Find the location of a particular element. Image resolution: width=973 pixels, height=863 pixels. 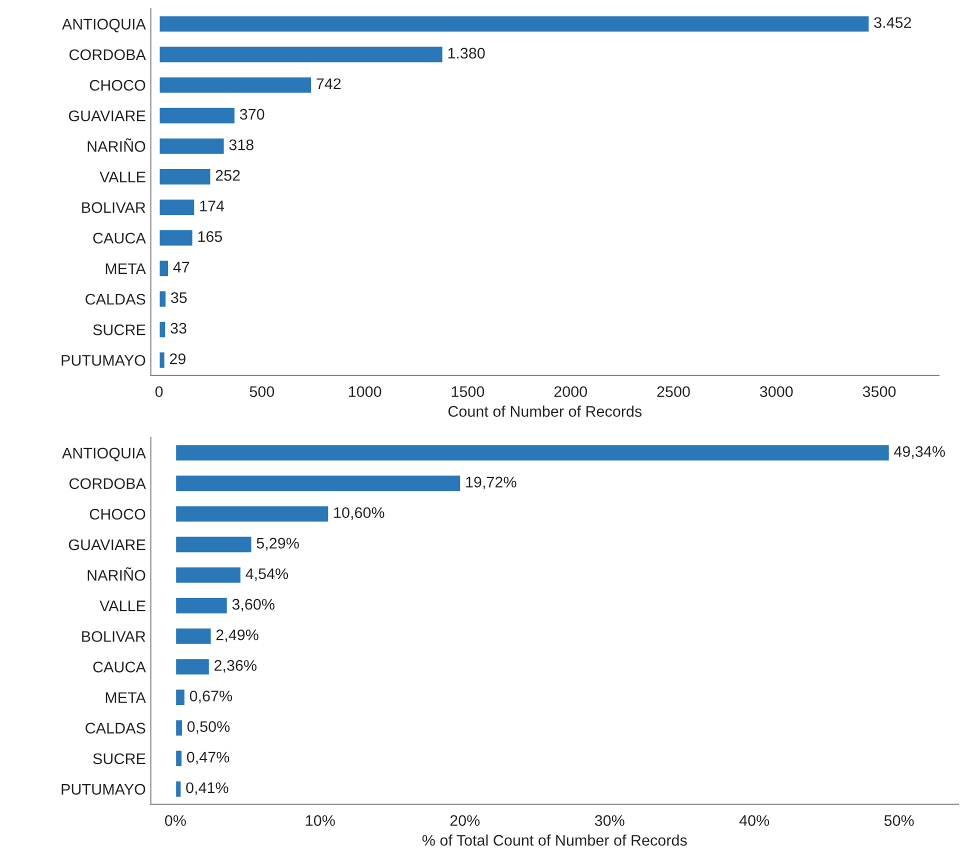

data-label: 47 is located at coordinates (181, 267).